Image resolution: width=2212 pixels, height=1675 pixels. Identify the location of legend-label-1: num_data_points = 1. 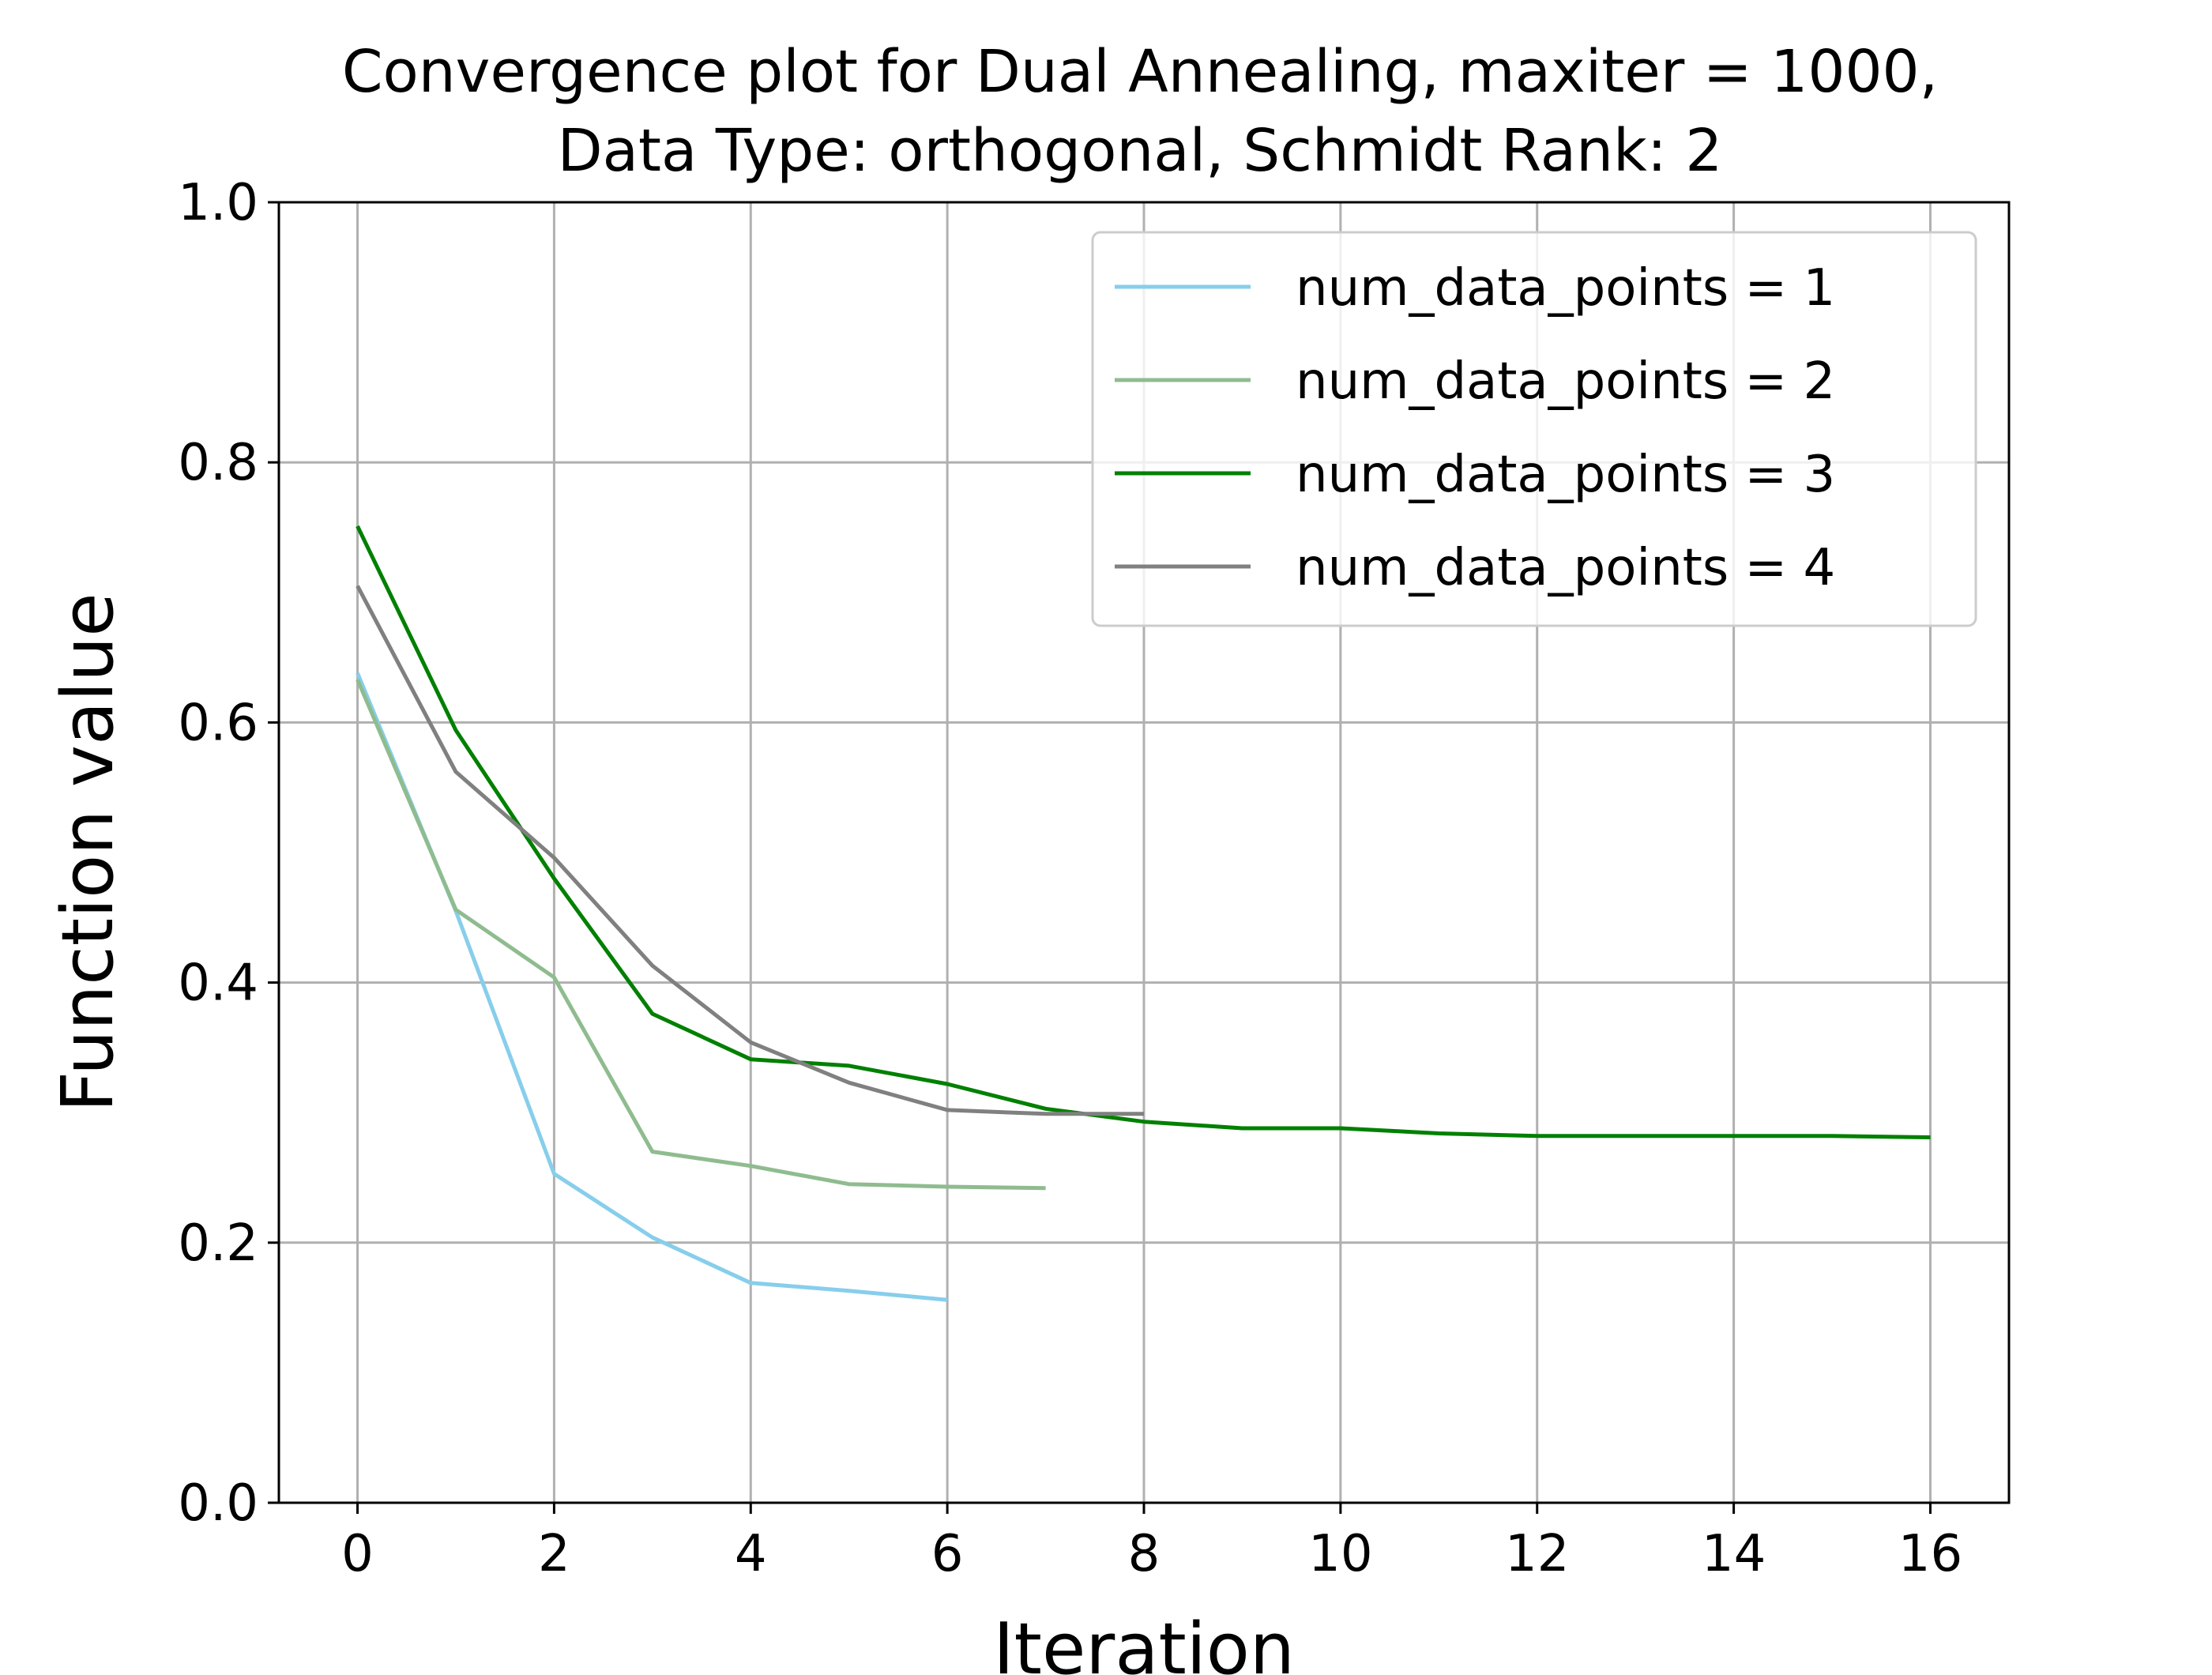
(1566, 288).